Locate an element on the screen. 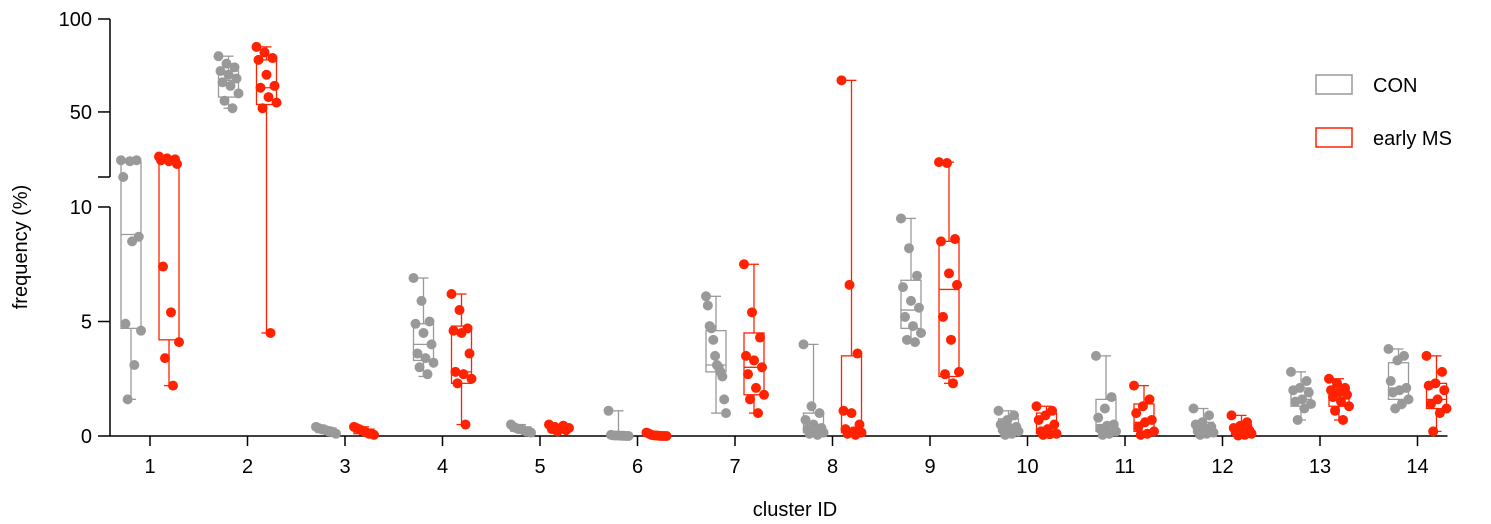  x-tick-label: 4 is located at coordinates (442, 467).